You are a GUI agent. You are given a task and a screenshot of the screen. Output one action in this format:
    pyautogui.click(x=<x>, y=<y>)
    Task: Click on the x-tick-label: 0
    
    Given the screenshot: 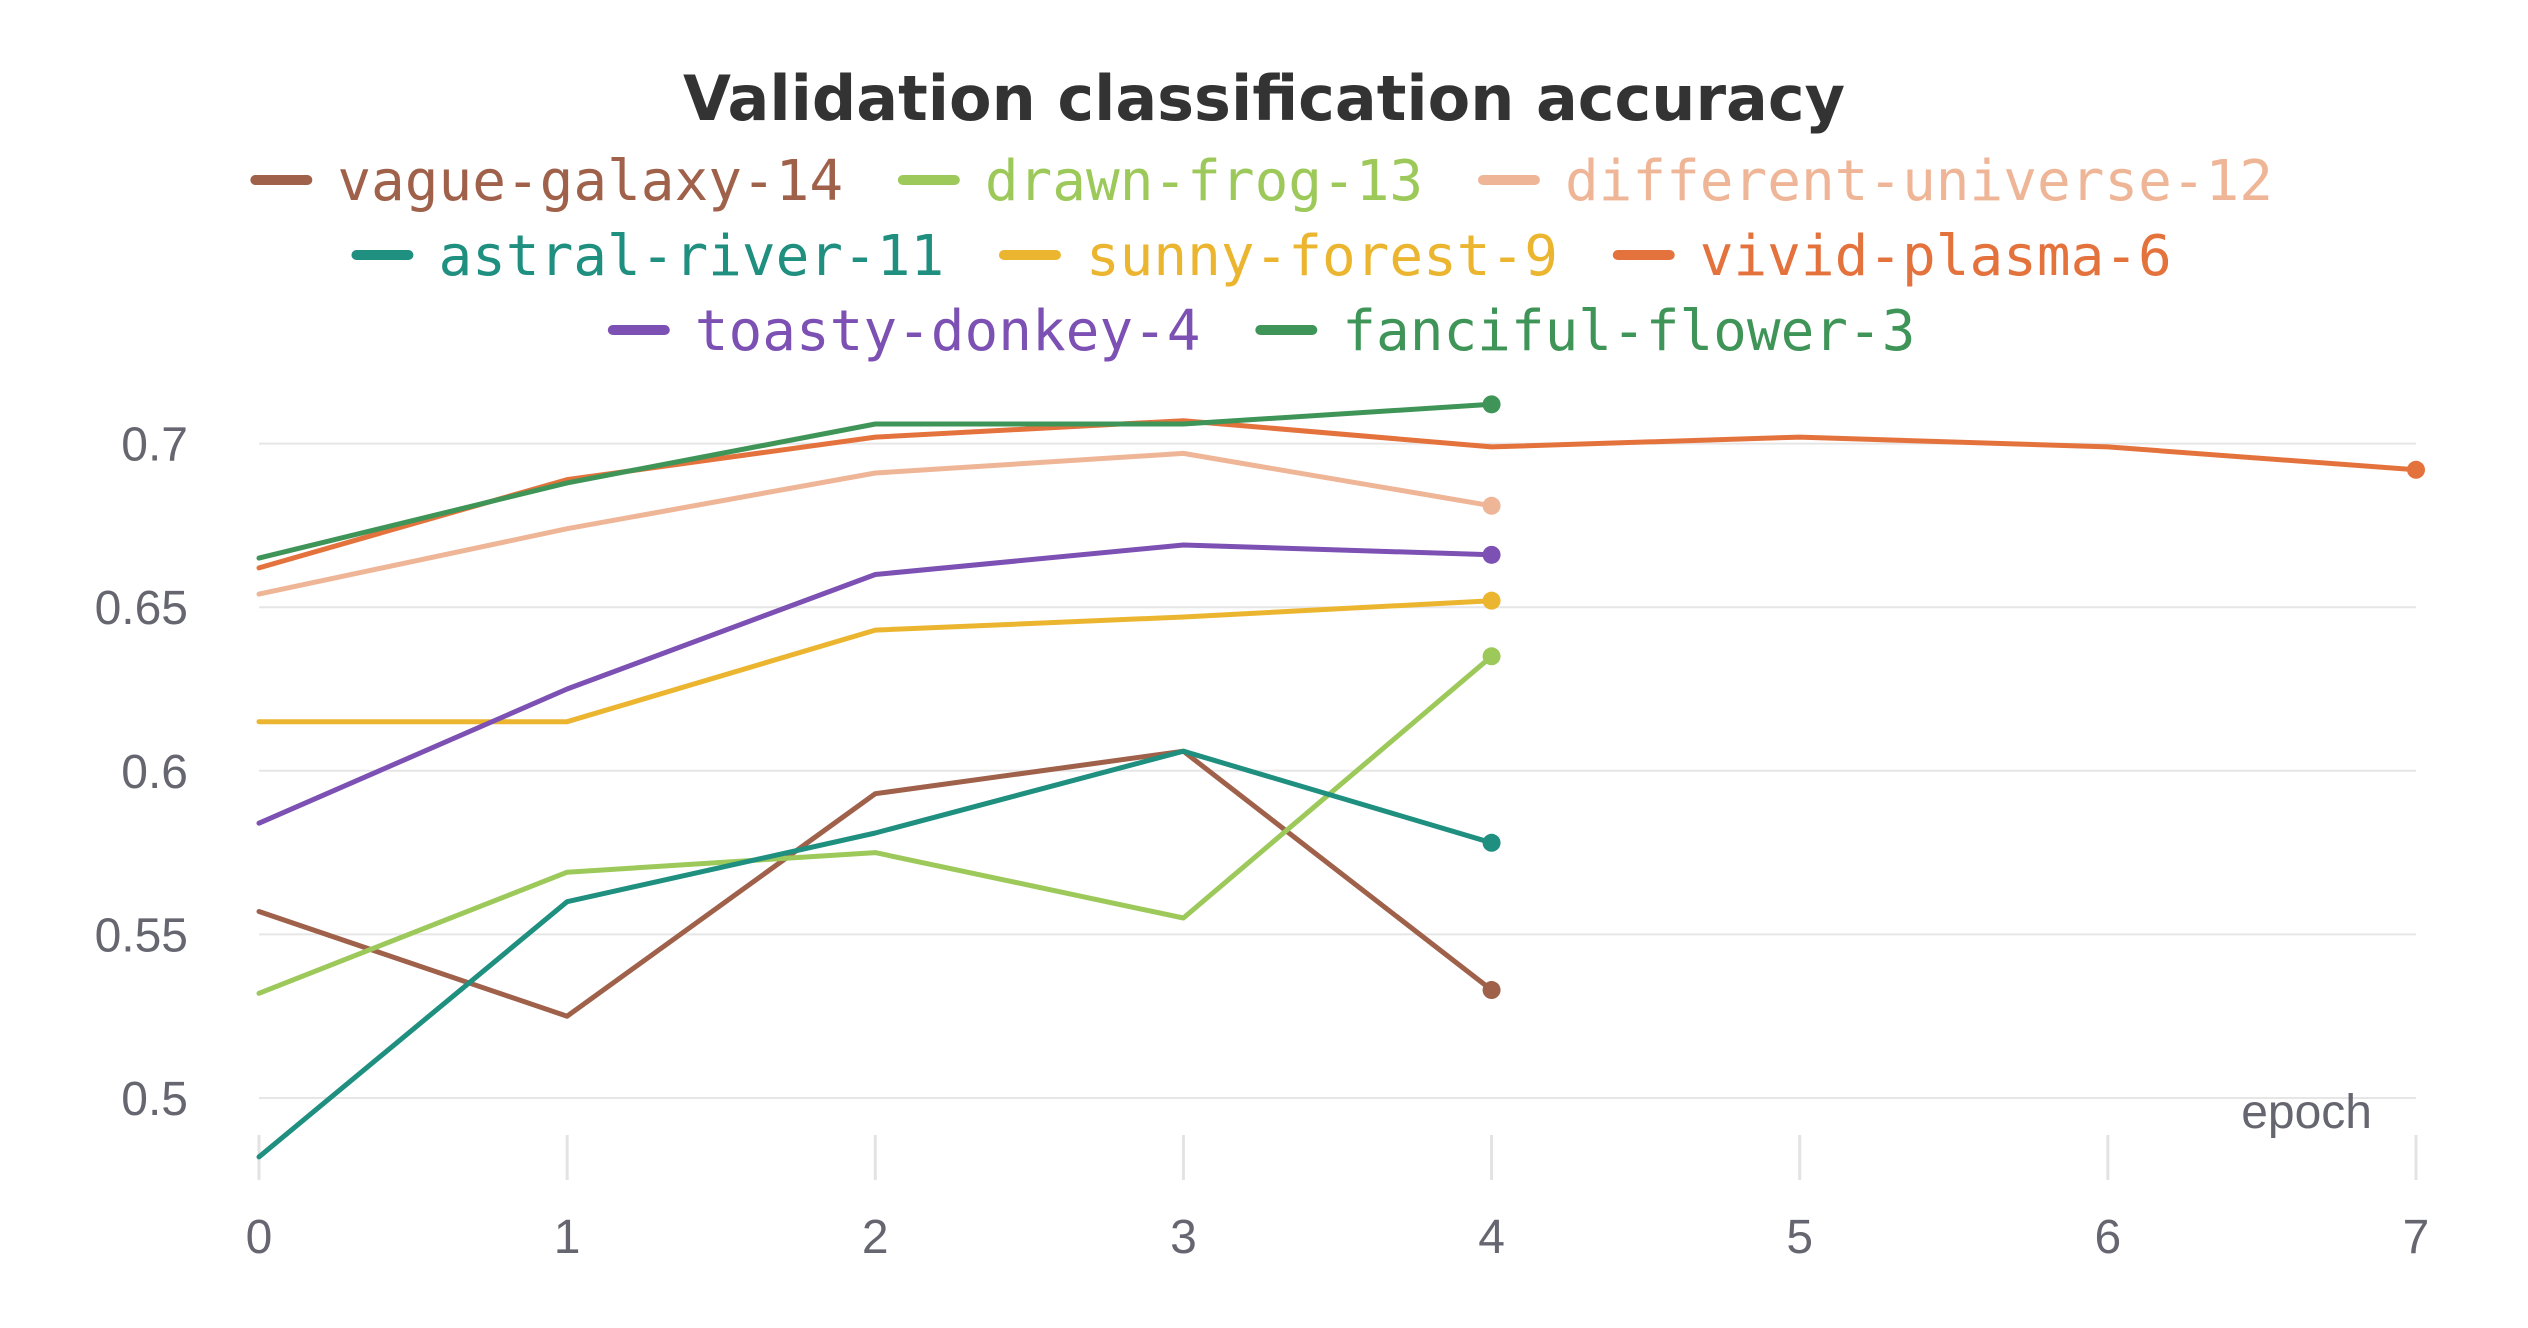 What is the action you would take?
    pyautogui.click(x=259, y=1237)
    